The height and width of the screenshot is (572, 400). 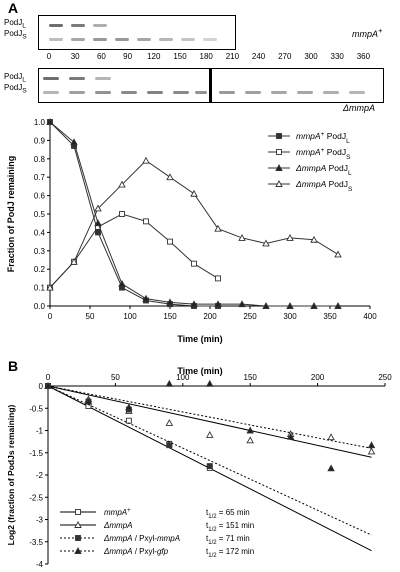 What do you see at coordinates (40, 475) in the screenshot?
I see `y-tick-label: -2` at bounding box center [40, 475].